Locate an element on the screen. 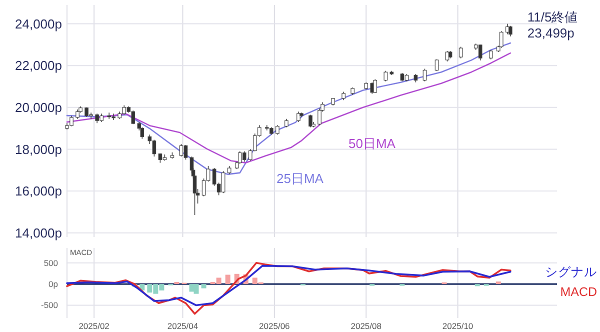 This screenshot has height=332, width=600. y-tick-label: 16,000p is located at coordinates (38, 191).